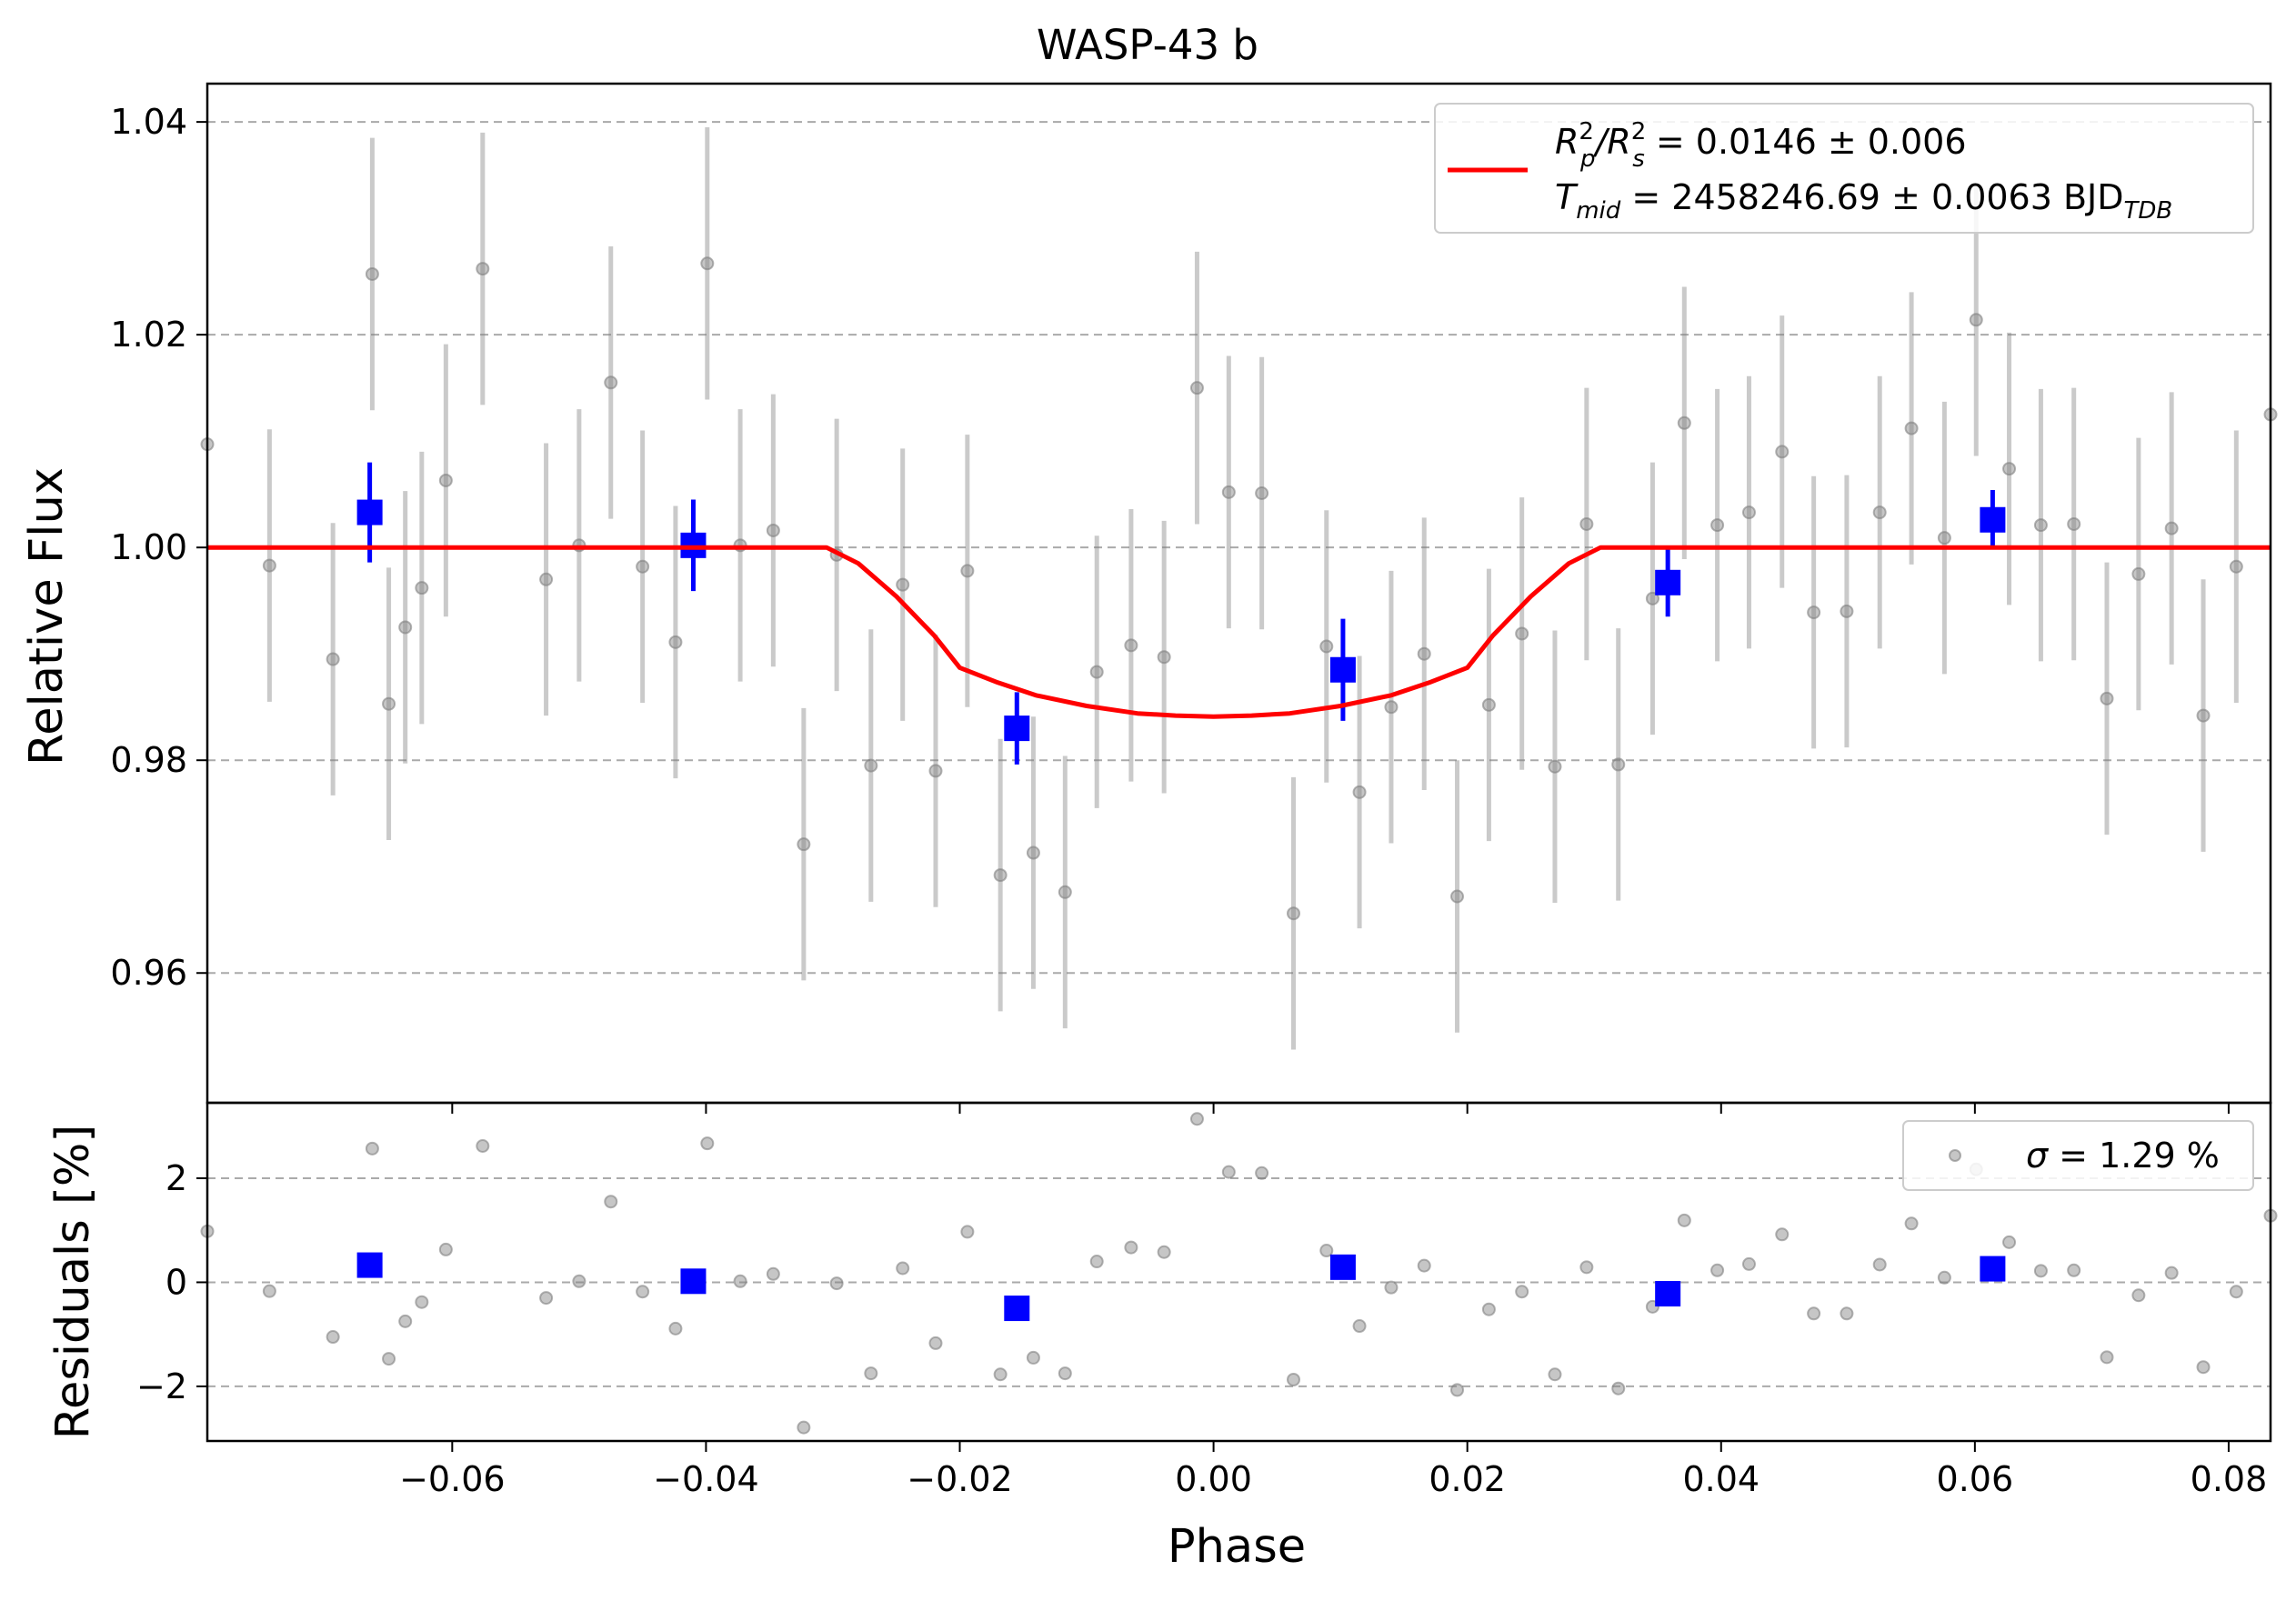  I want to click on bottom-x-tick-label: 0.00, so click(1213, 1479).